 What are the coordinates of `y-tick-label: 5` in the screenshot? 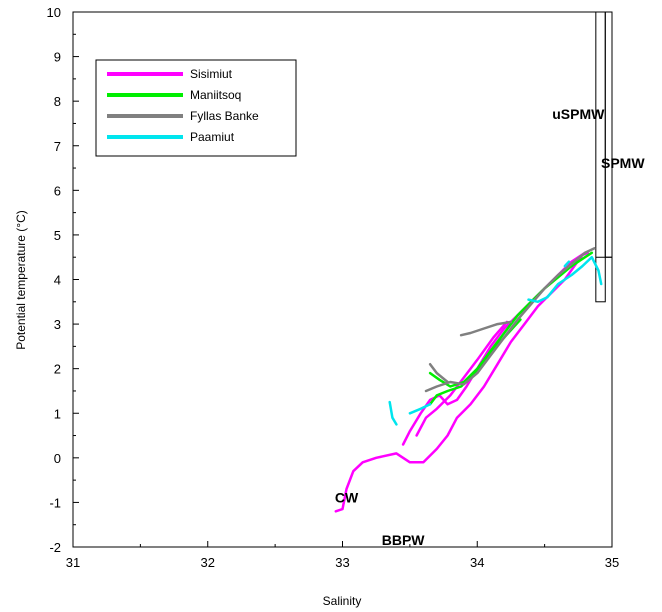 It's located at (57, 235).